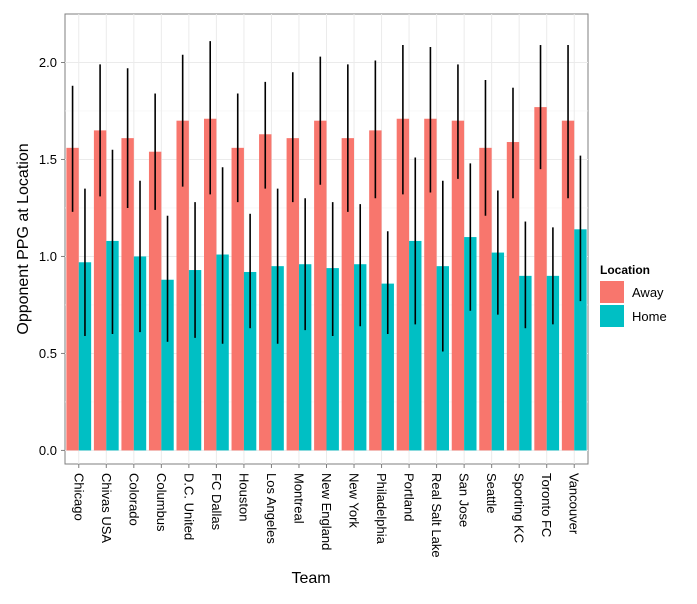  I want to click on legend-label-away: Away, so click(648, 292).